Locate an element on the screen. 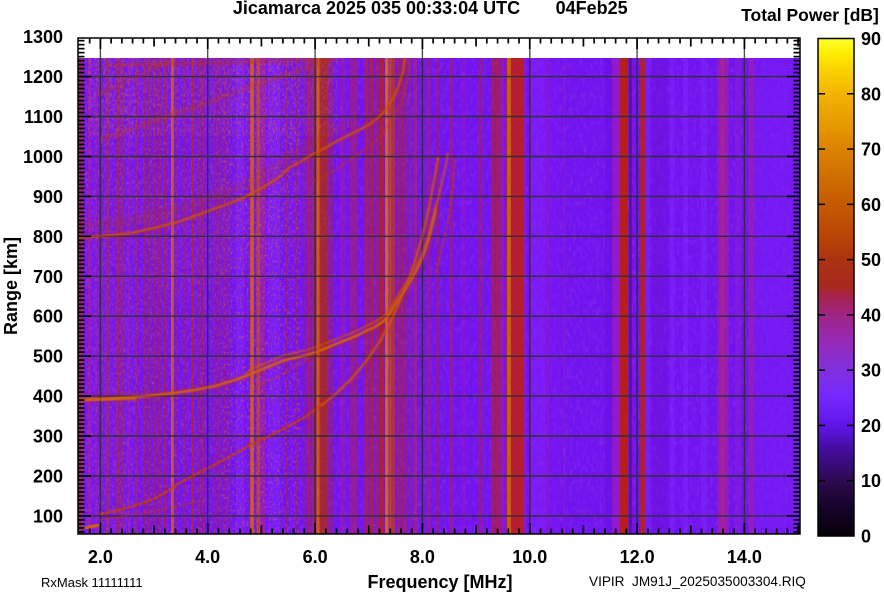  svg-text: 04Feb25 is located at coordinates (592, 9).